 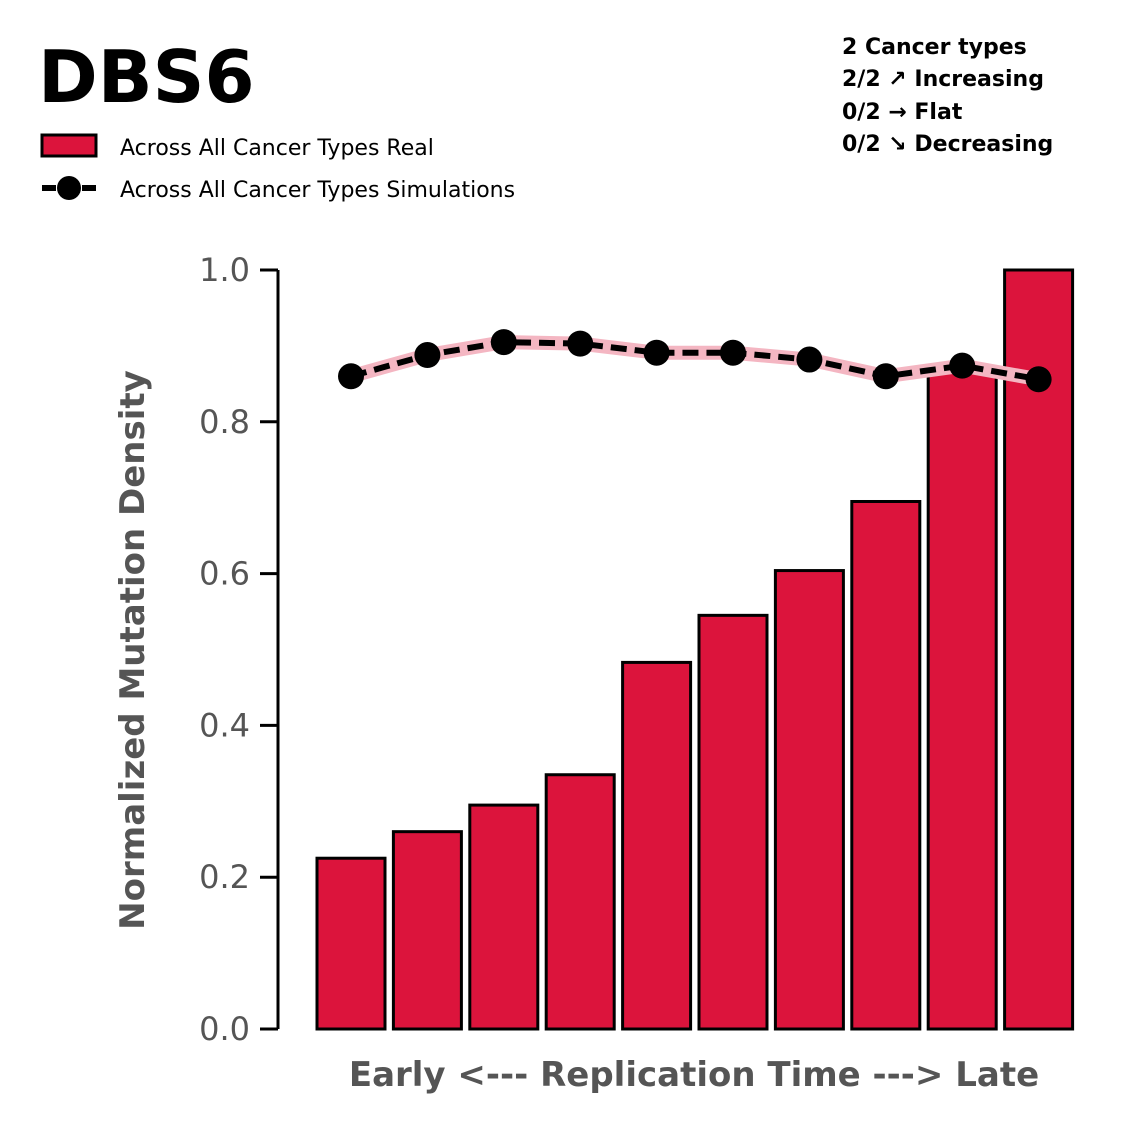 What do you see at coordinates (224, 270) in the screenshot?
I see `y-tick-label-5: 1.0` at bounding box center [224, 270].